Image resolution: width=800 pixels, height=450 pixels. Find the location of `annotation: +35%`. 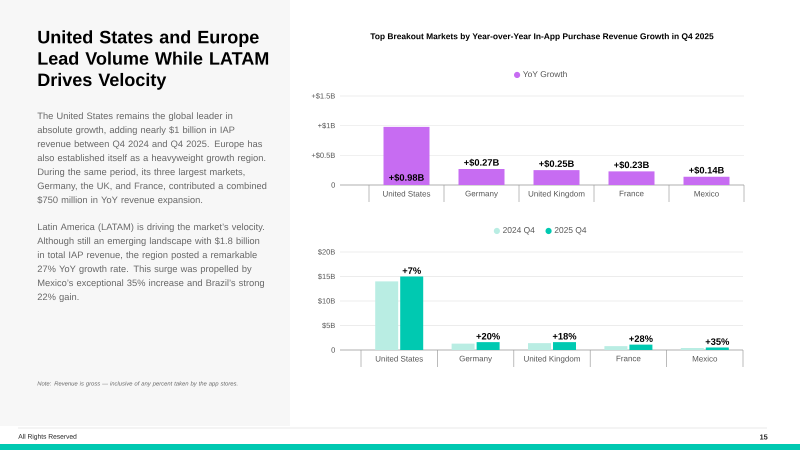

annotation: +35% is located at coordinates (718, 341).